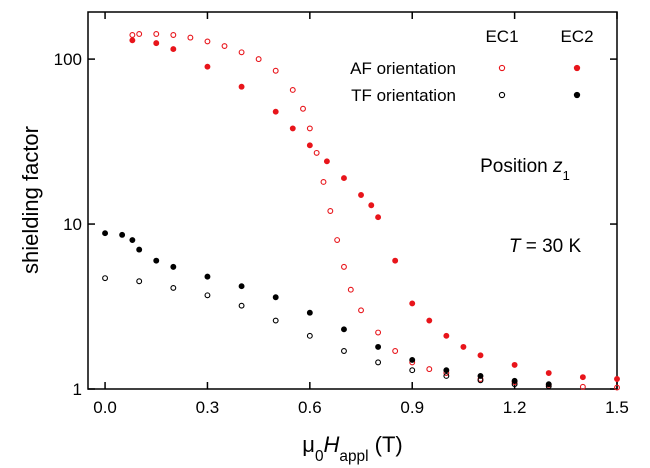 This screenshot has height=468, width=650. Describe the element at coordinates (308, 444) in the screenshot. I see `text-part: μ` at that location.